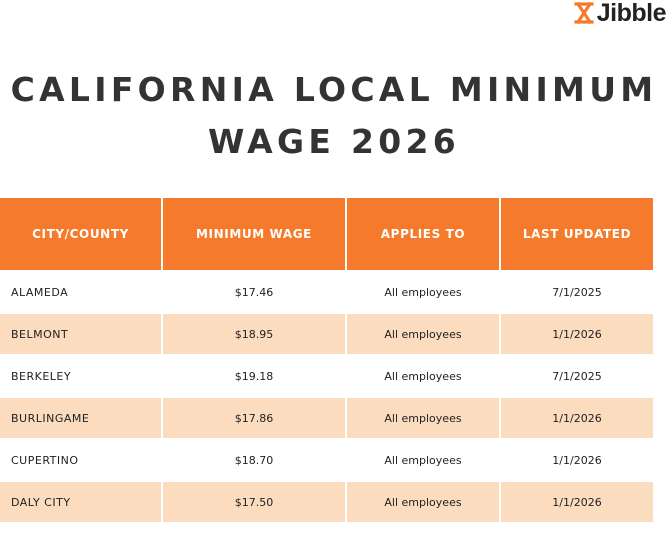 This screenshot has width=668, height=538. Describe the element at coordinates (81, 376) in the screenshot. I see `table-cell: BERKELEY` at that location.